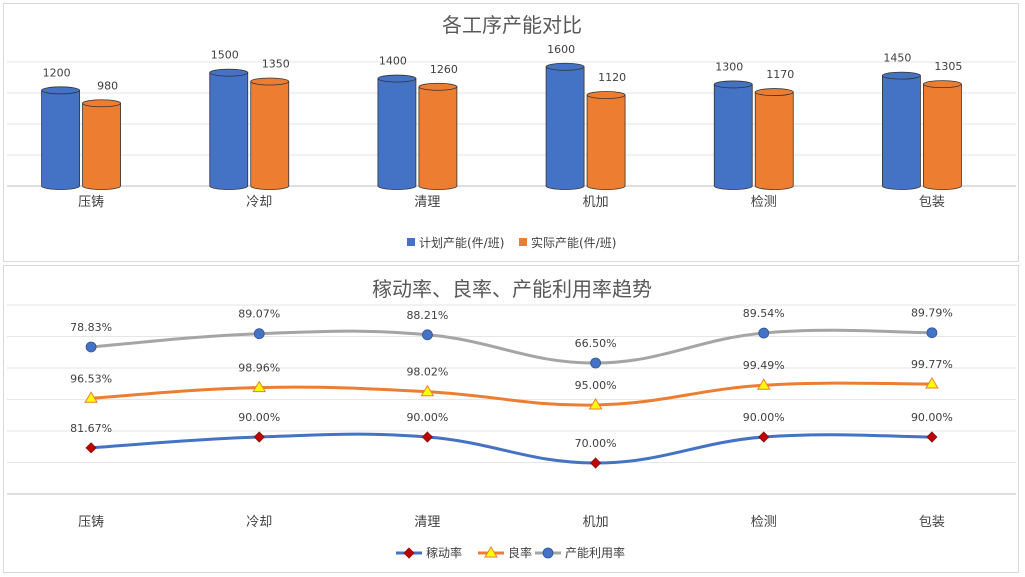 The height and width of the screenshot is (577, 1025). Describe the element at coordinates (461, 243) in the screenshot. I see `legend-label: 计划产能(件/班)` at that location.